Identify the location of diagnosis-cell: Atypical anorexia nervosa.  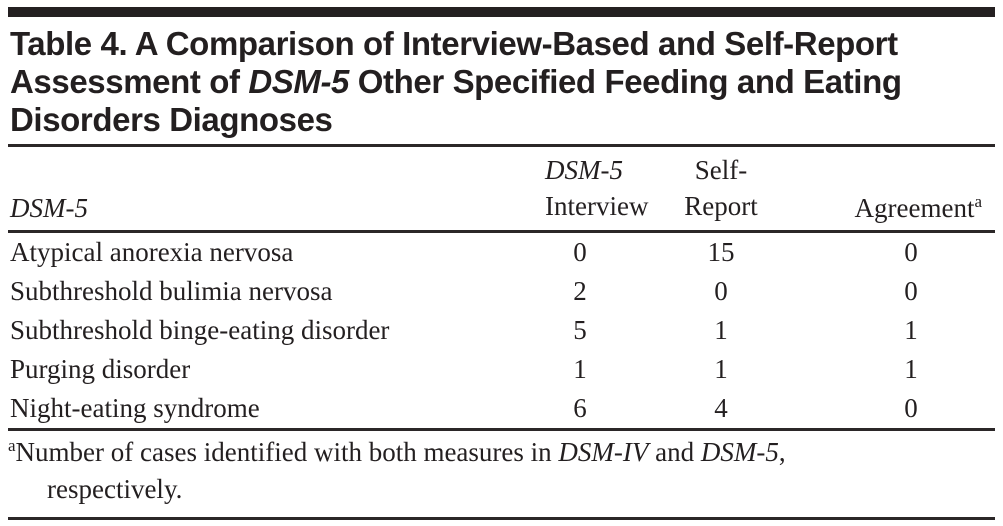
(152, 252).